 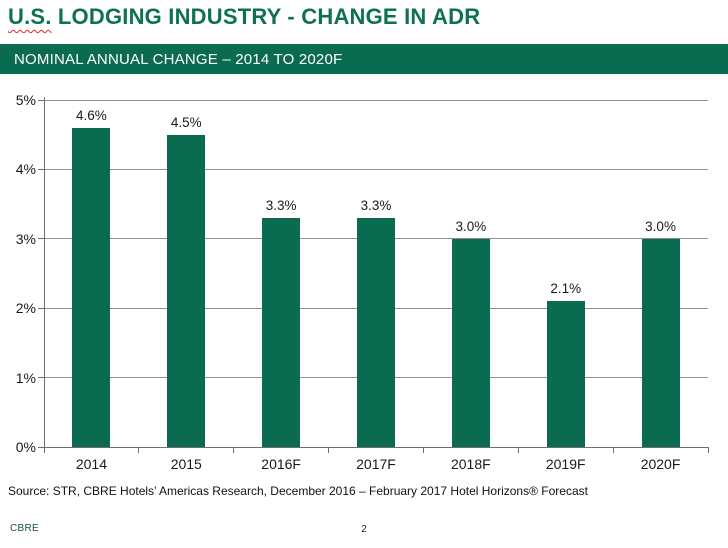 What do you see at coordinates (376, 332) in the screenshot?
I see `bar-2017F` at bounding box center [376, 332].